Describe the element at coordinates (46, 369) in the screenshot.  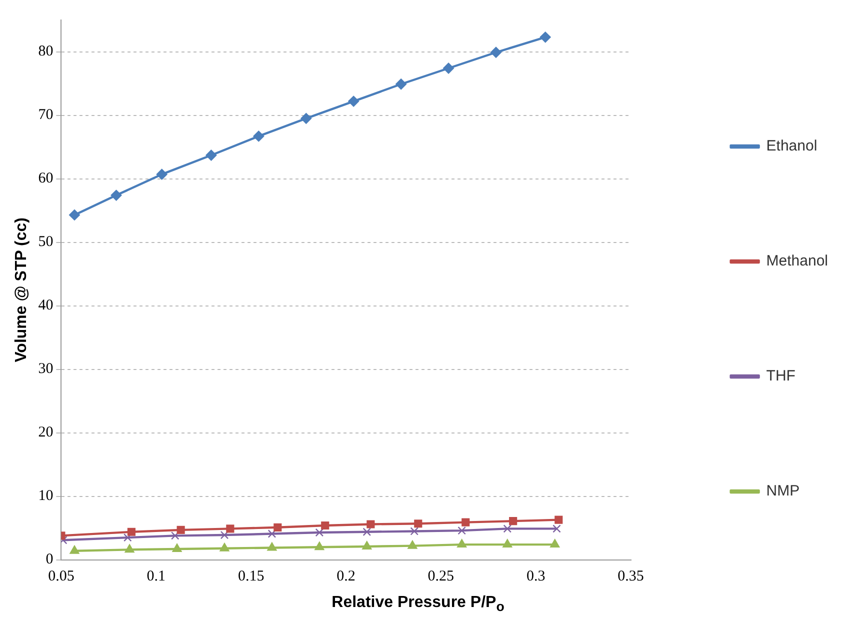
I see `y-tick-label: 30` at that location.